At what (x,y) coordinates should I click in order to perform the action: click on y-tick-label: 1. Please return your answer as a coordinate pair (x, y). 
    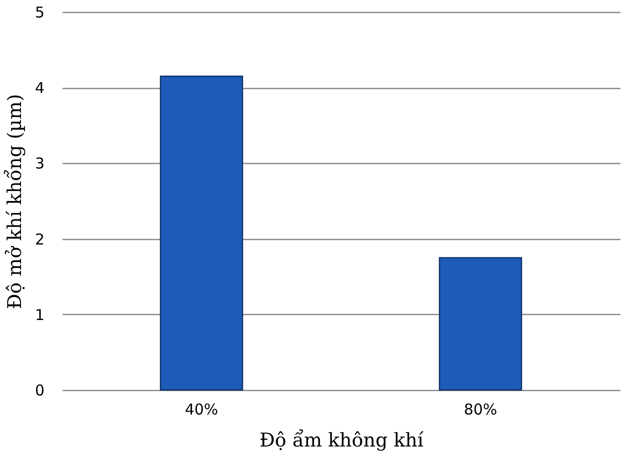
    Looking at the image, I should click on (39, 315).